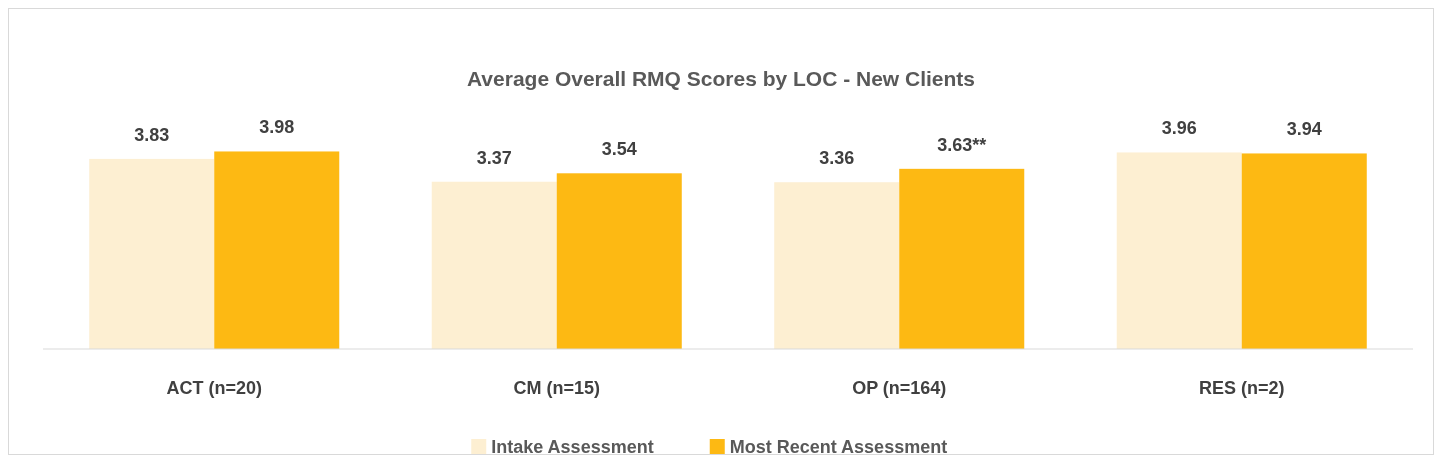 This screenshot has height=463, width=1442. I want to click on data-label: 3.63**, so click(962, 144).